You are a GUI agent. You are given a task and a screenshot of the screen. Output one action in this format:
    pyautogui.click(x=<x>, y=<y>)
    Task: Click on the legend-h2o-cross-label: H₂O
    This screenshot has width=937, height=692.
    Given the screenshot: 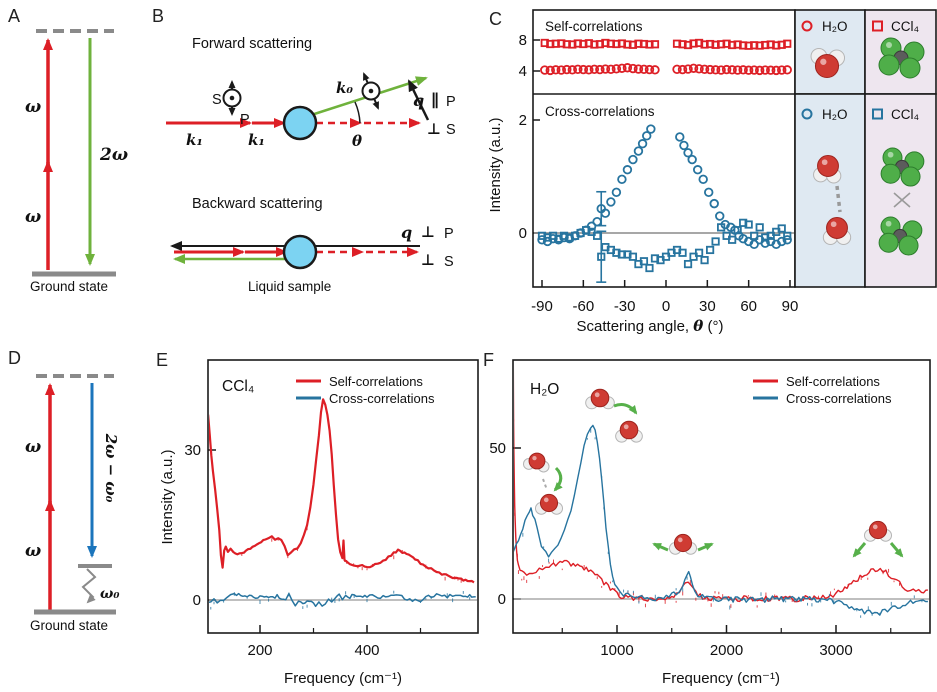 What is the action you would take?
    pyautogui.click(x=835, y=114)
    